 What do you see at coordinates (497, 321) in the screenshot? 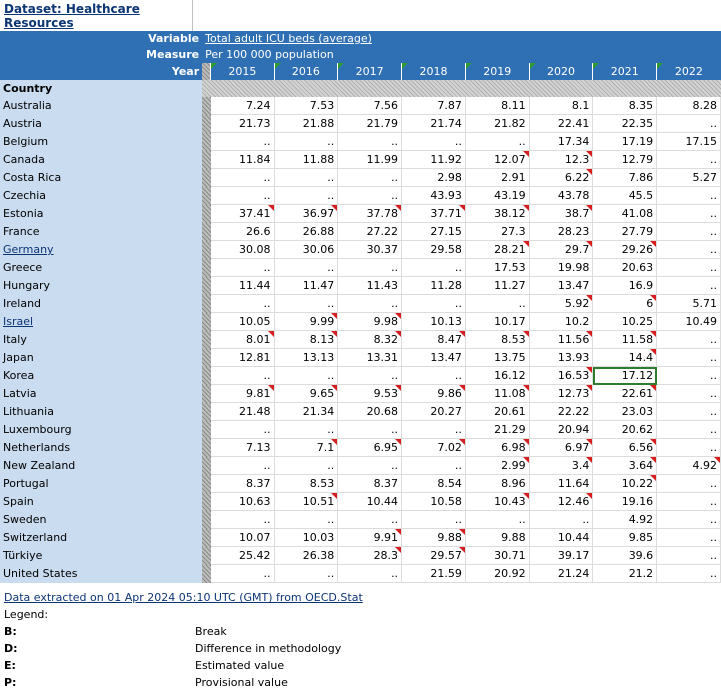
I see `value-cell: 10.17` at bounding box center [497, 321].